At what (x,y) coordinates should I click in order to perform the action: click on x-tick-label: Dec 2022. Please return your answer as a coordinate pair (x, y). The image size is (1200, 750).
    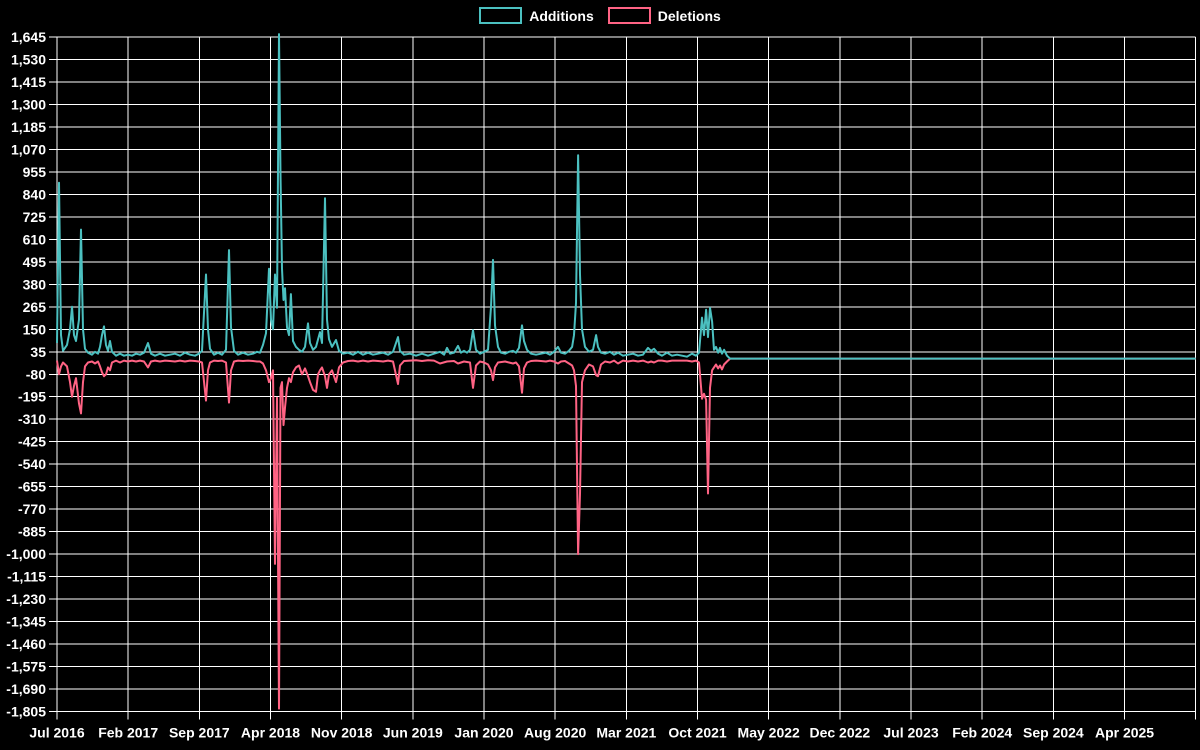
    Looking at the image, I should click on (839, 733).